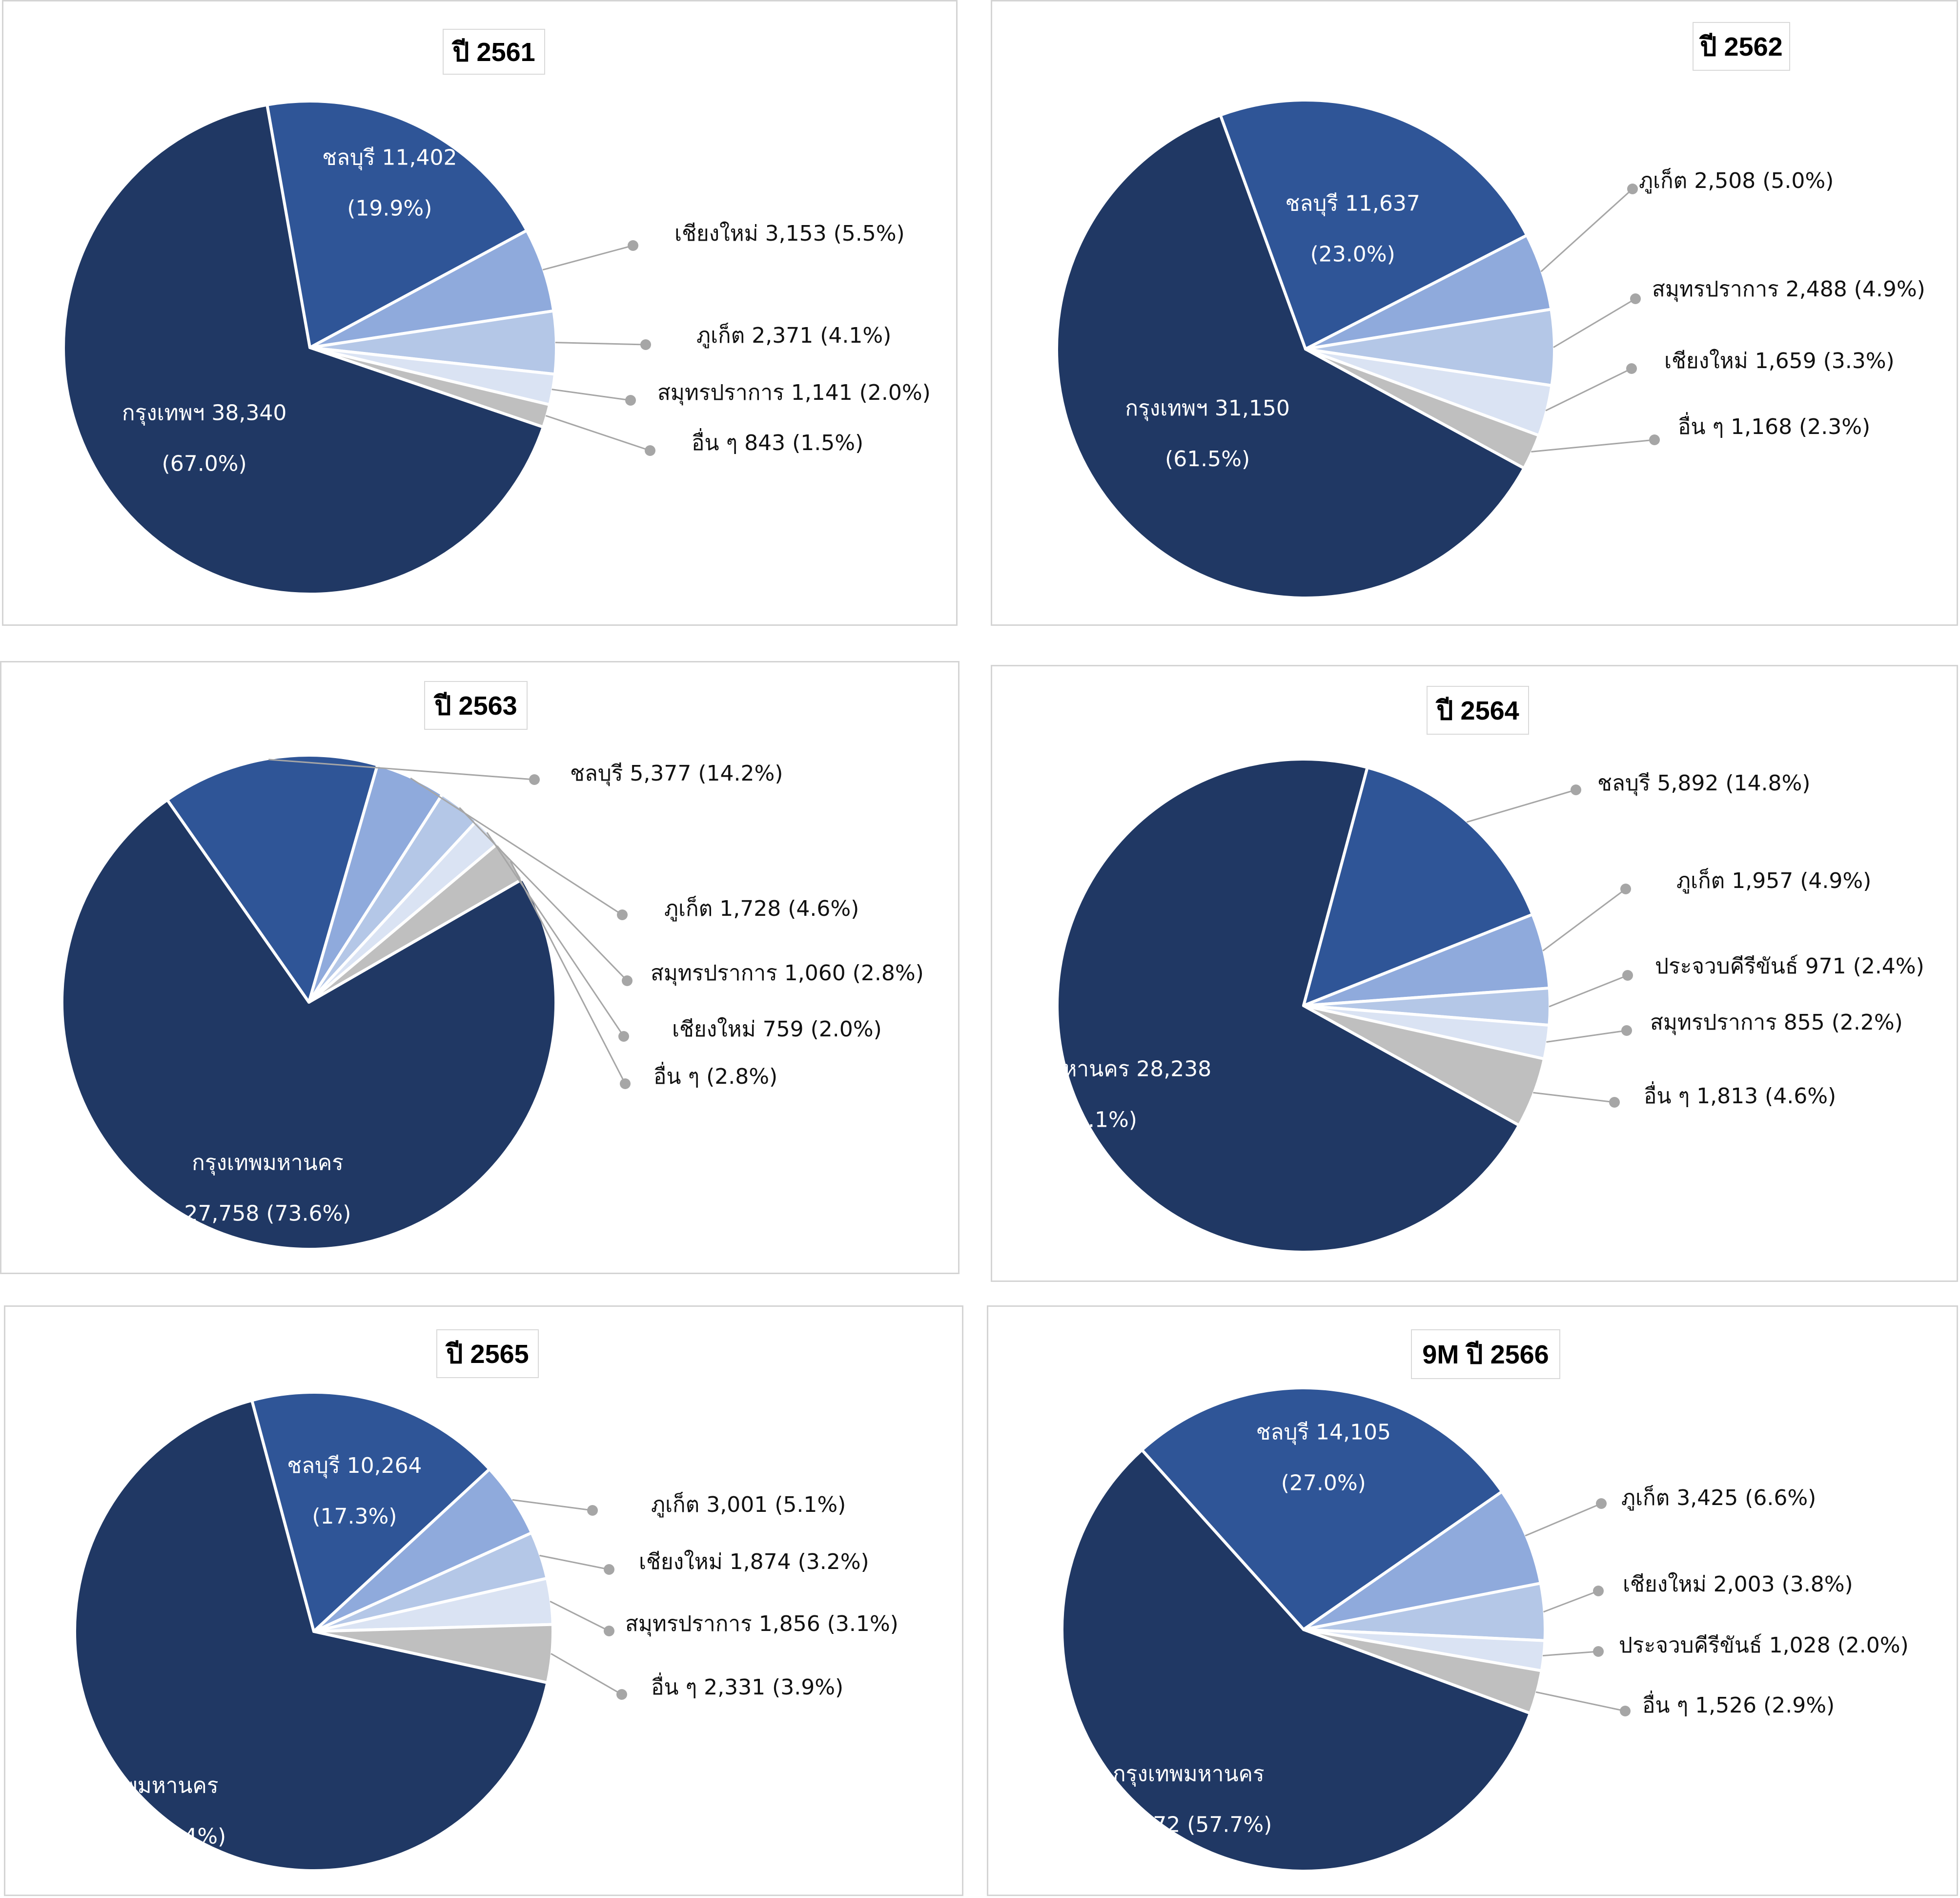 This screenshot has height=1898, width=1960. Describe the element at coordinates (762, 1624) in the screenshot. I see `slice-label: สมุทรปราการ 1,856 (3.1%)` at that location.